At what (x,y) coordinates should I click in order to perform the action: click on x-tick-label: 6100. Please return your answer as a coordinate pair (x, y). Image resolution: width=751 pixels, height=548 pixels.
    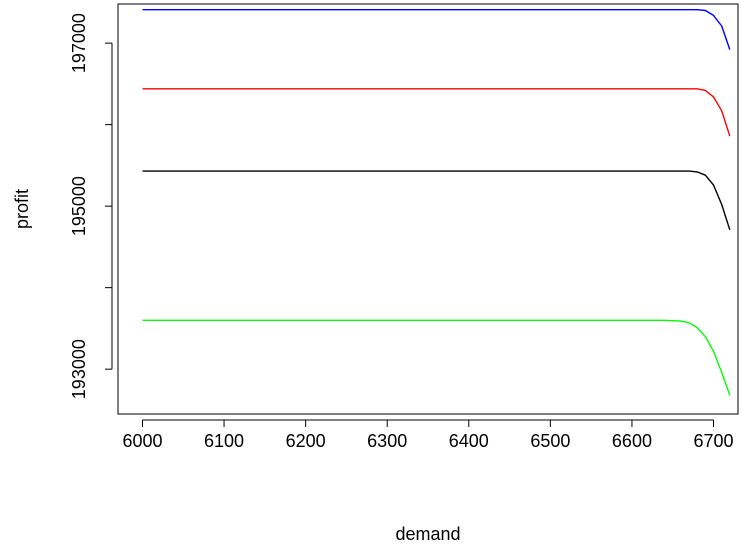
    Looking at the image, I should click on (224, 441).